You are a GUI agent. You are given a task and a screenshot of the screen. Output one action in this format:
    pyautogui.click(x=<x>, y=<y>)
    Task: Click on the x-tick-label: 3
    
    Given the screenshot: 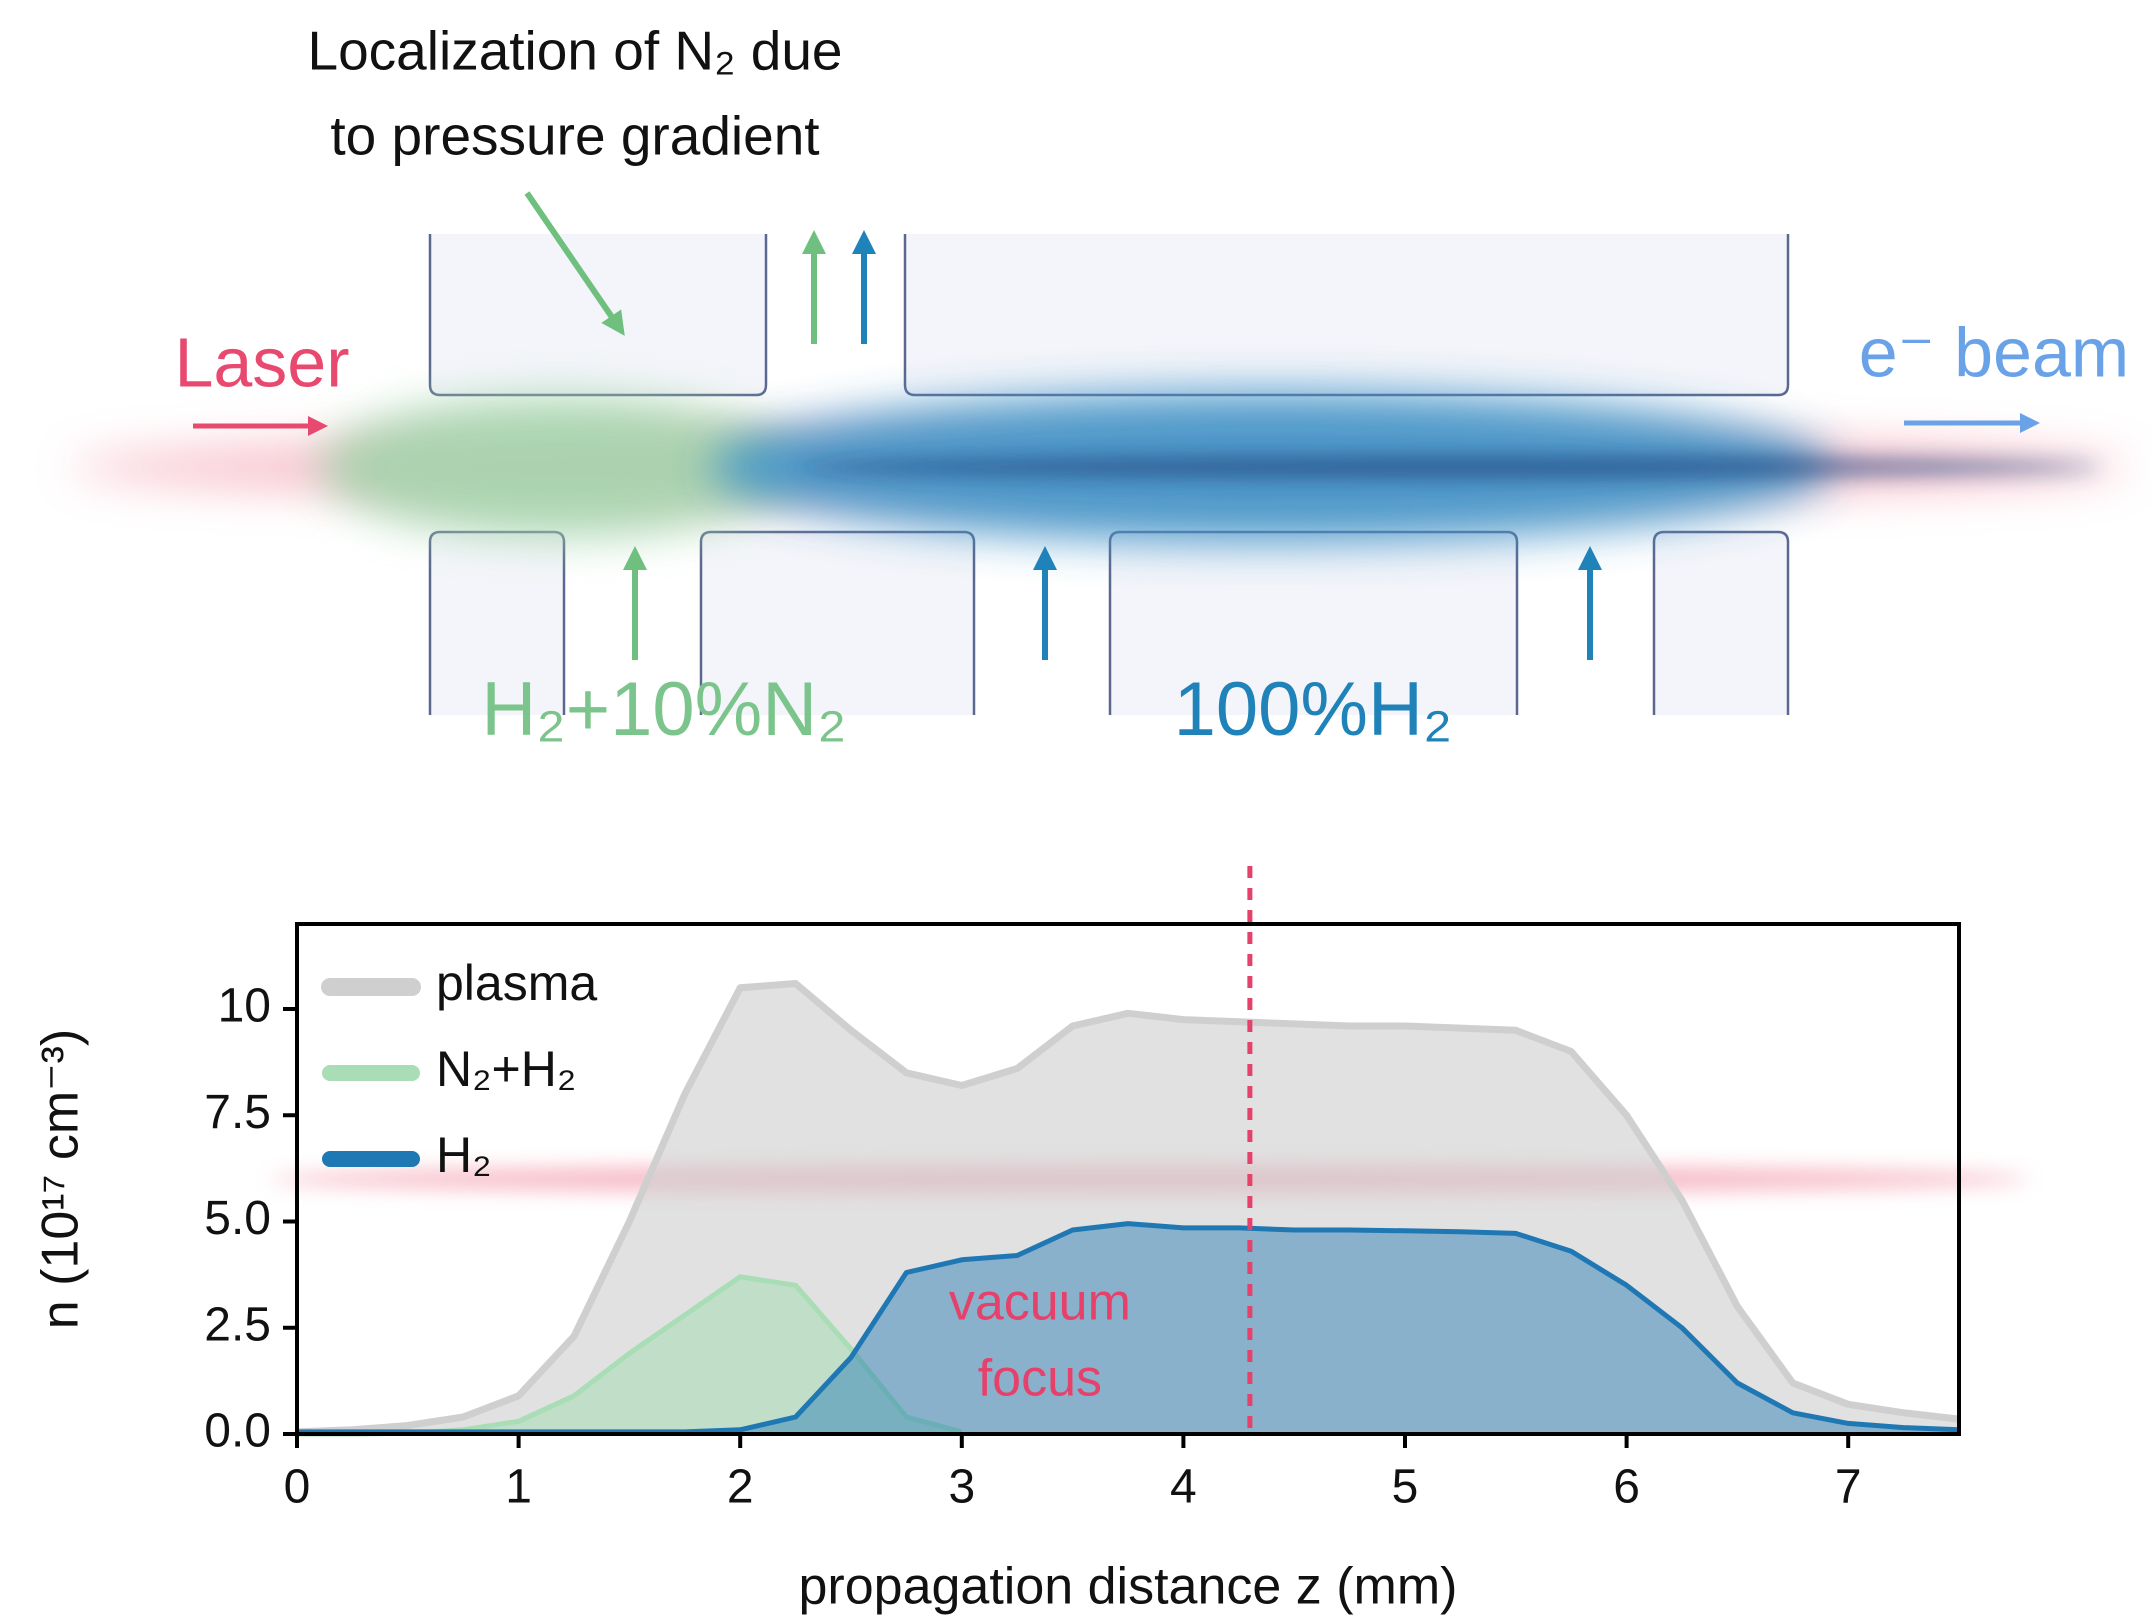 What is the action you would take?
    pyautogui.click(x=961, y=1487)
    